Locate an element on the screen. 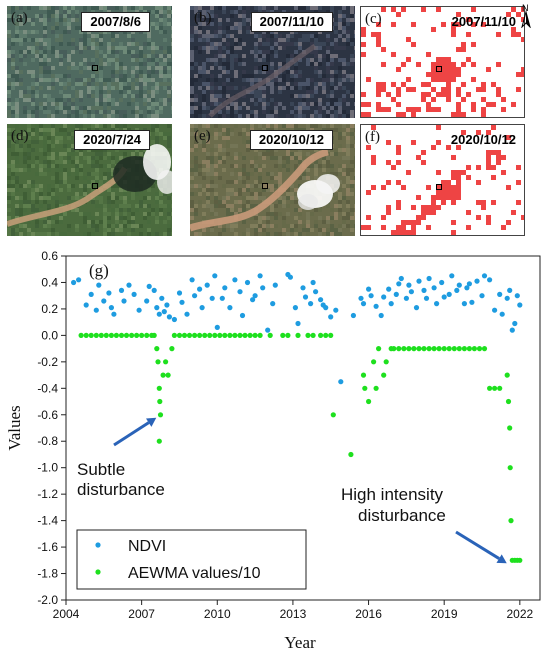 This screenshot has height=659, width=550. arrow-head-icon is located at coordinates (151, 422).